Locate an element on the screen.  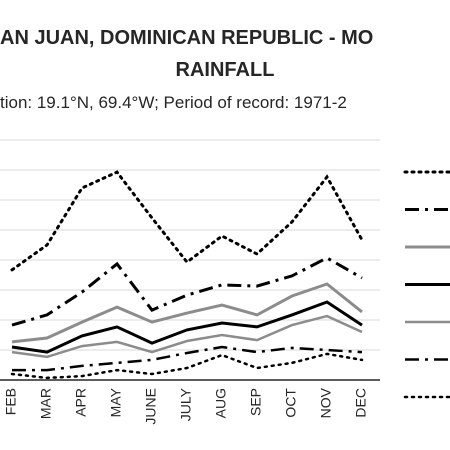
x-tick-label: AUG is located at coordinates (221, 403).